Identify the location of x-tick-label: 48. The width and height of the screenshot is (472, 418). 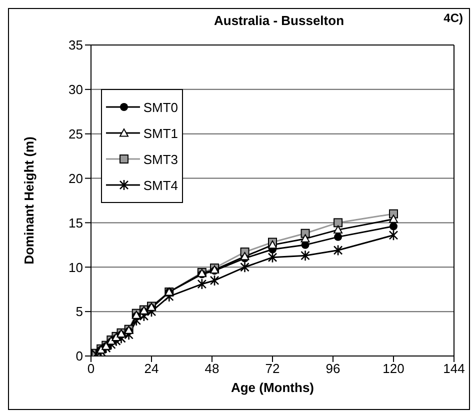
(212, 368).